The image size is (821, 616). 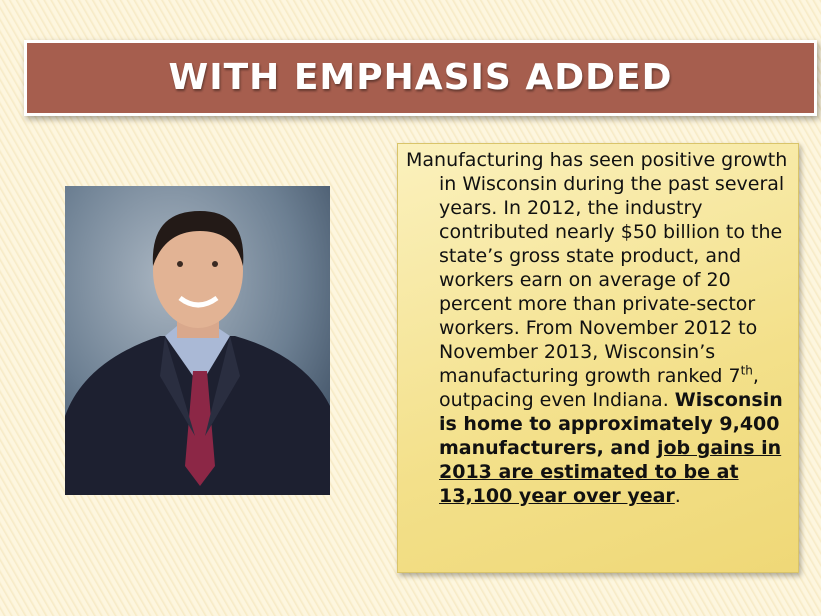 What do you see at coordinates (677, 496) in the screenshot?
I see `body-text-plain: .` at bounding box center [677, 496].